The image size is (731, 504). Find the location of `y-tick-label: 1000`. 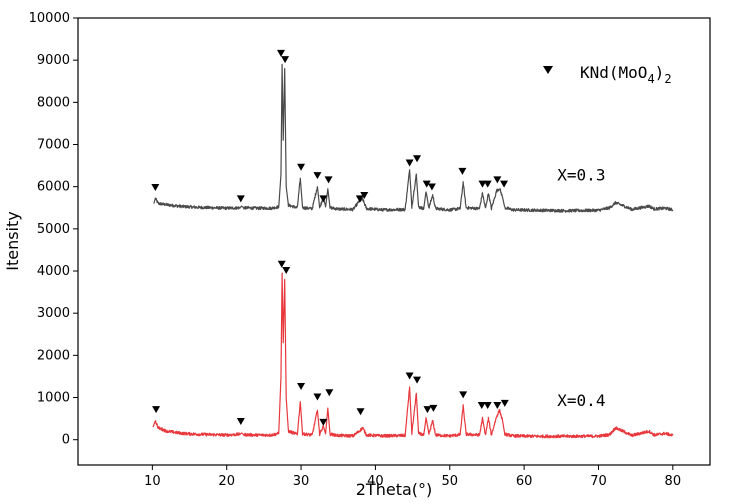

y-tick-label: 1000 is located at coordinates (53, 398).